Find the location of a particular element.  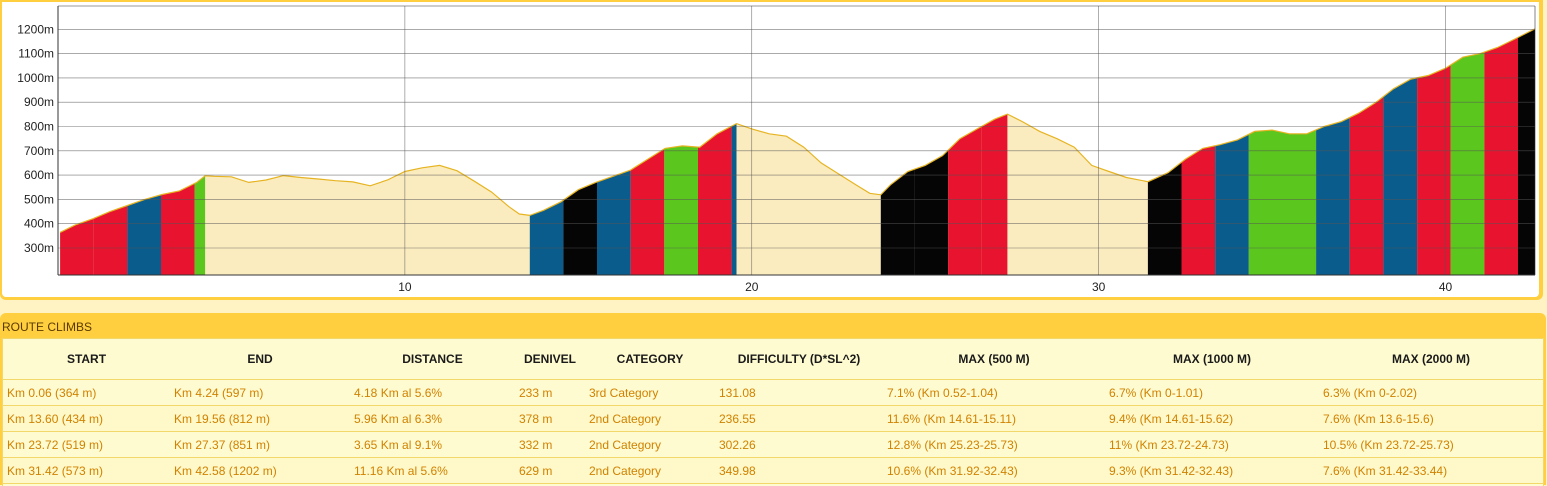

table-cell: Km 31.42 (573 m) is located at coordinates (86, 470).